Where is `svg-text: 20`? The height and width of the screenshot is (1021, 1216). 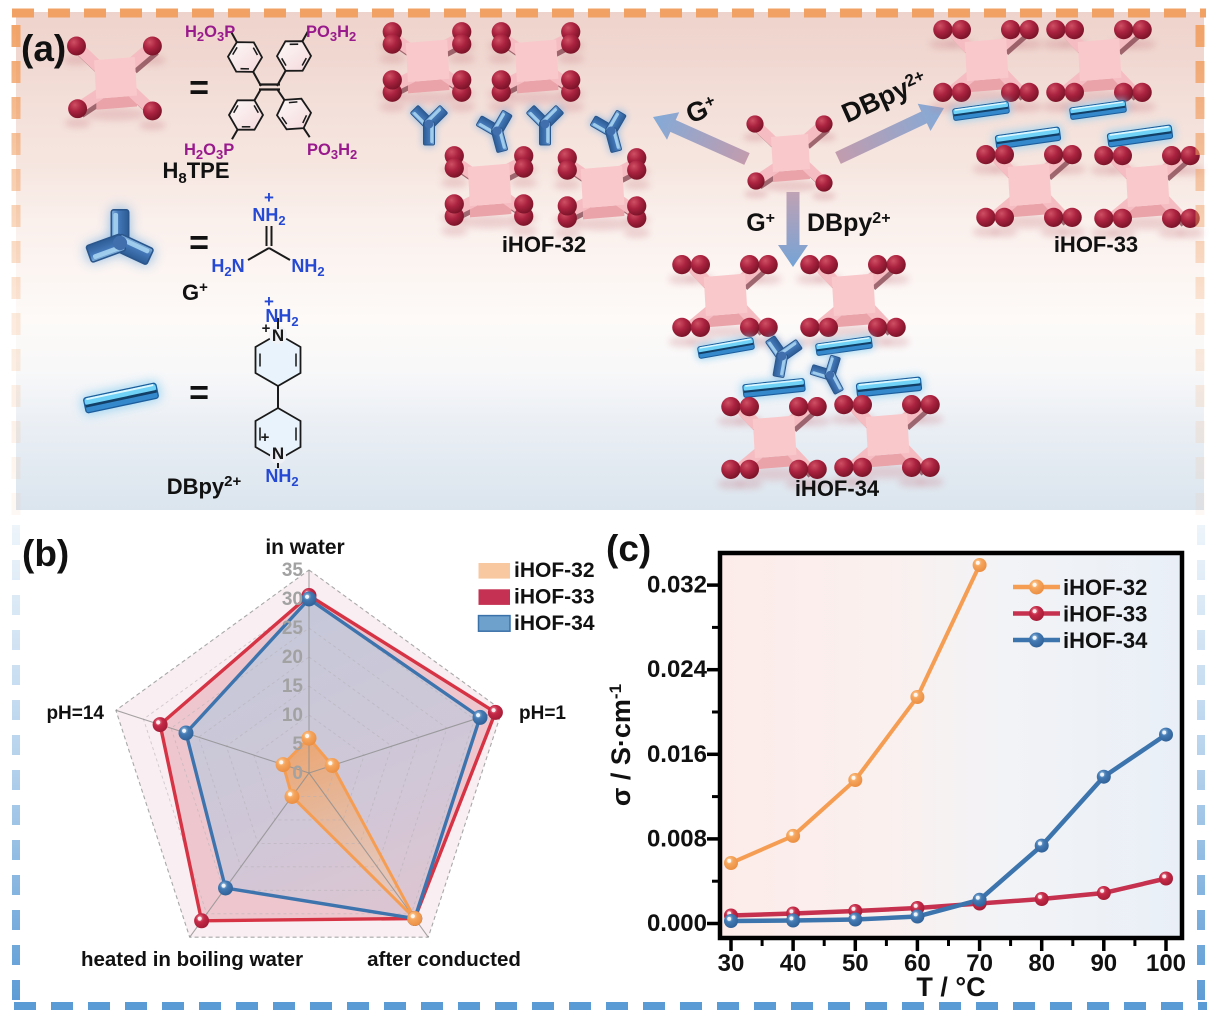
svg-text: 20 is located at coordinates (292, 657).